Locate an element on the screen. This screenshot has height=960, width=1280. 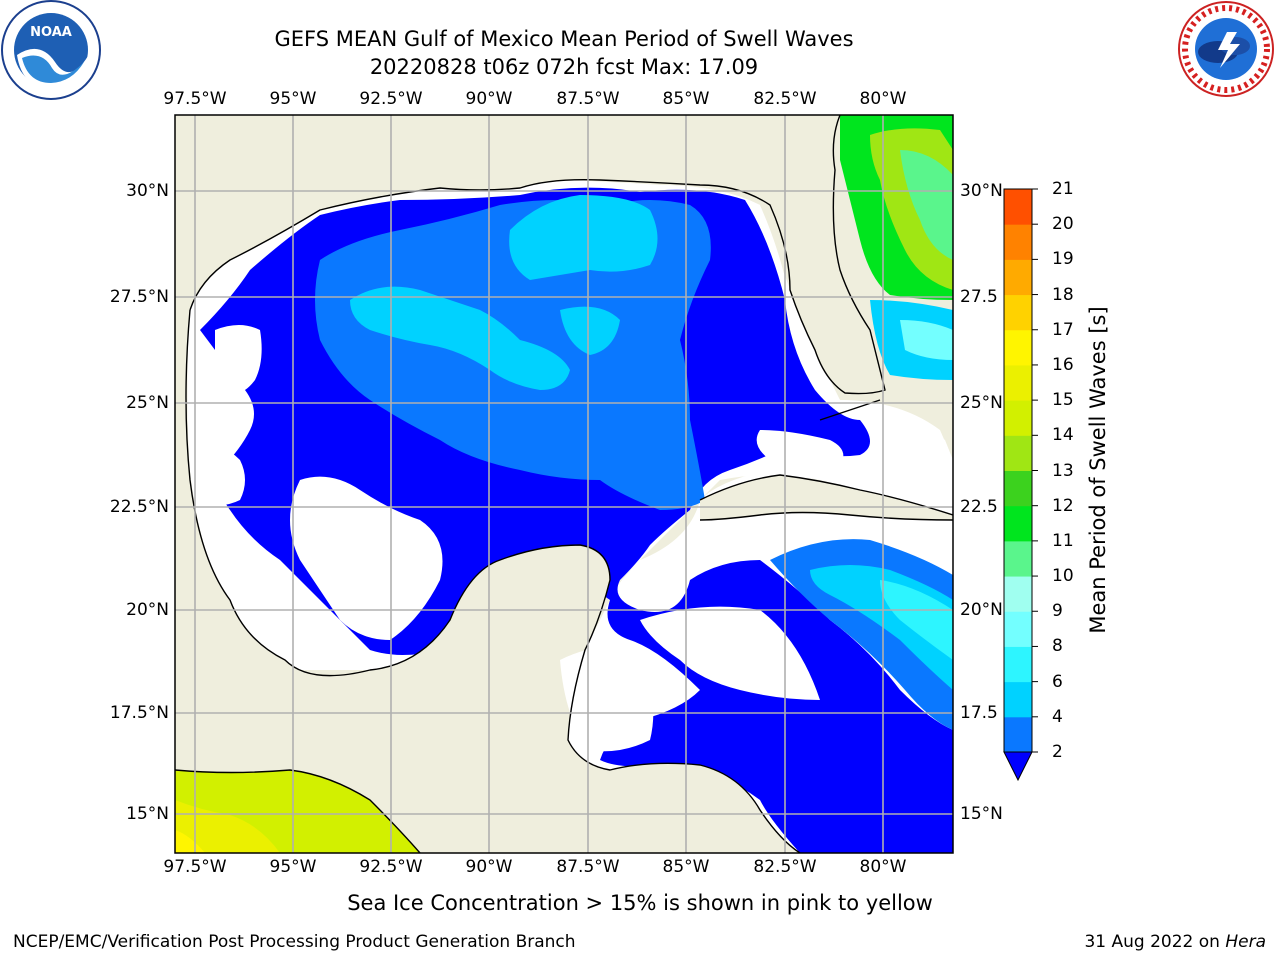
lat-label-left: 25°N is located at coordinates (147, 403).